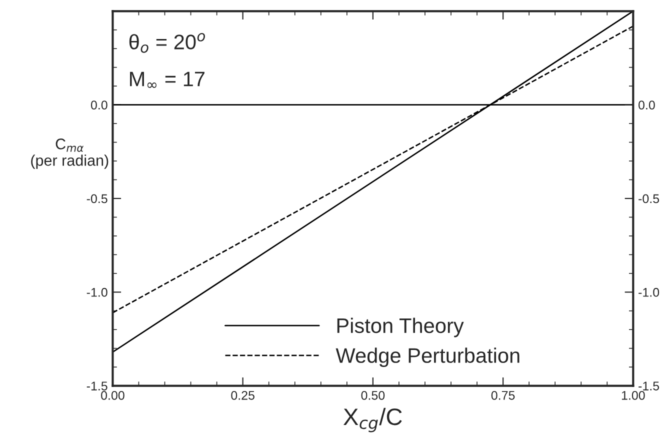 The image size is (663, 446). I want to click on annotation: M$_{∞}$ = 17, so click(167, 80).